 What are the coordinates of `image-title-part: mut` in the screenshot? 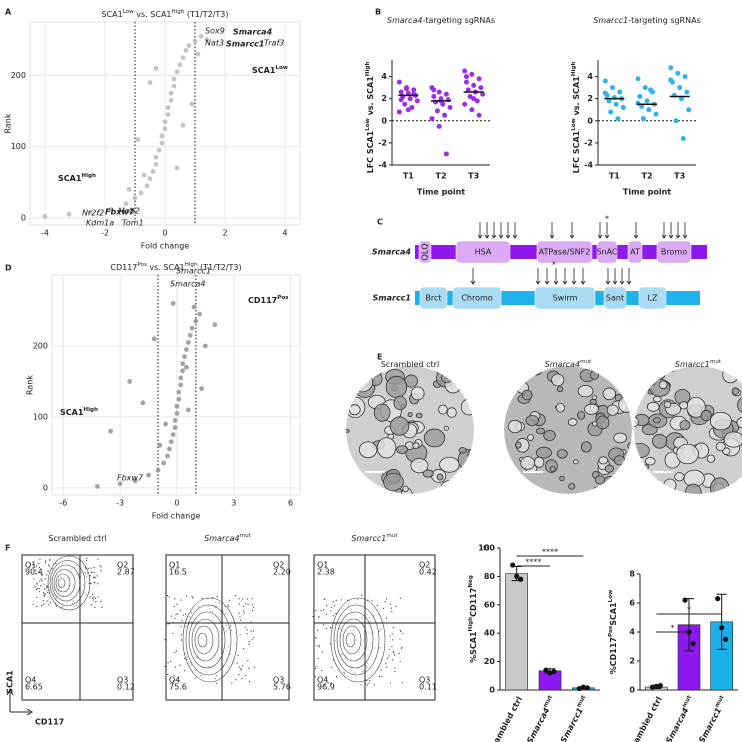 It's located at (586, 362).